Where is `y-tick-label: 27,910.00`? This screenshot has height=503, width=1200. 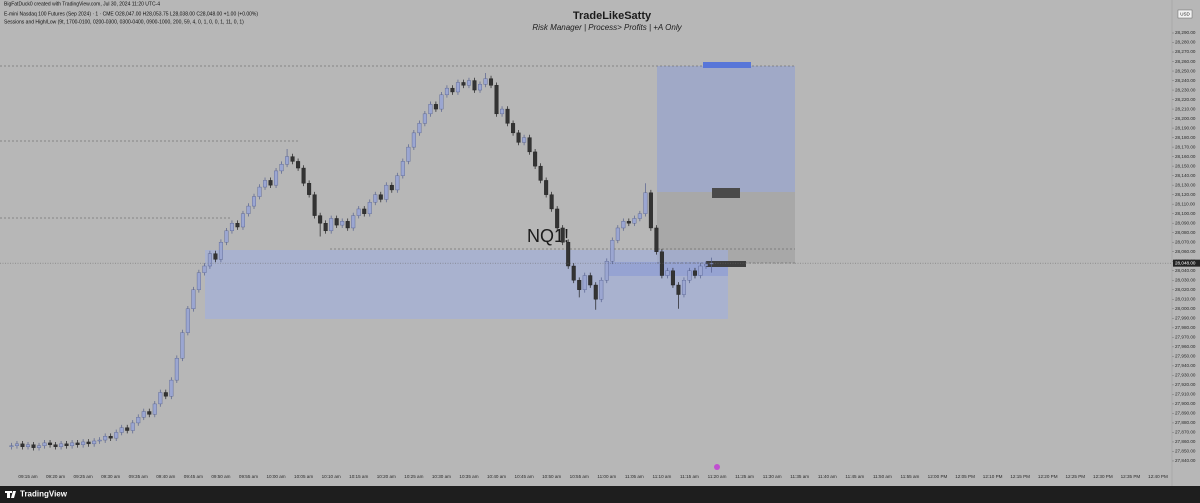 y-tick-label: 27,910.00 is located at coordinates (1185, 394).